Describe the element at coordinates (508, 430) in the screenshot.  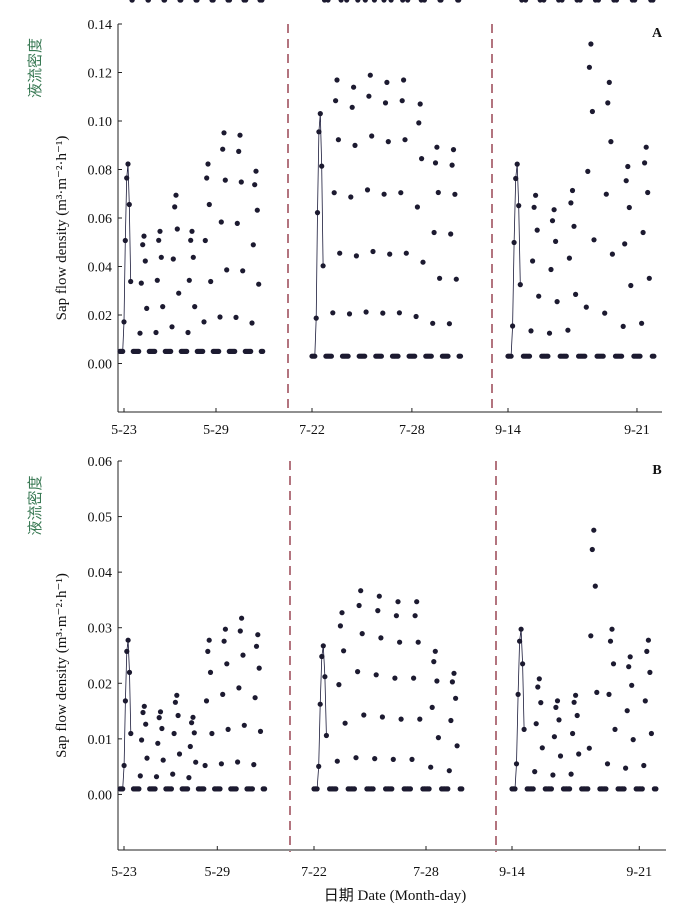
I see `x-tick-label: 9-14` at that location.